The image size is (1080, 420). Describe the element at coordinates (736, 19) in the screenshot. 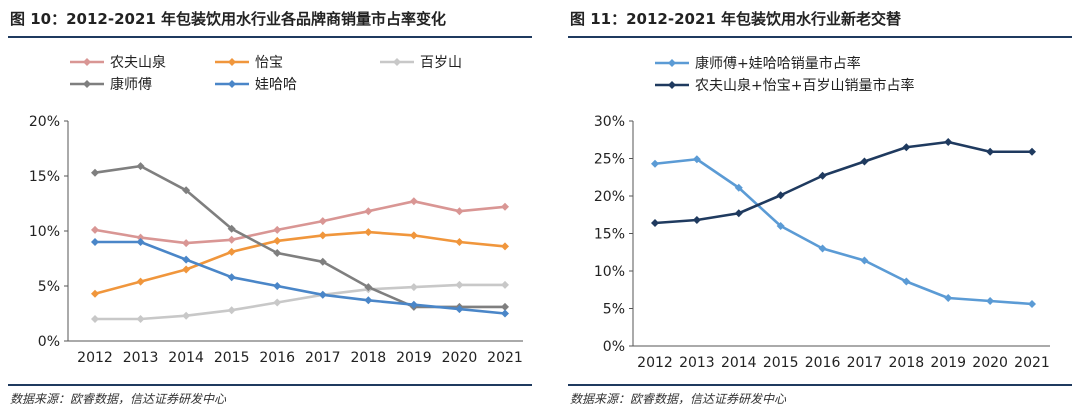

I see `chart-title: 图 11：2012-2021 年包装饮用水行业新老交替` at that location.